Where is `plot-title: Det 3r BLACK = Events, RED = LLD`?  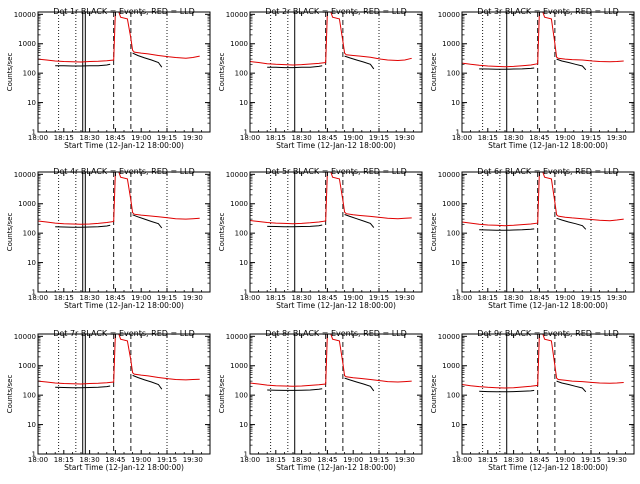 plot-title: Det 3r BLACK = Events, RED = LLD is located at coordinates (548, 11).